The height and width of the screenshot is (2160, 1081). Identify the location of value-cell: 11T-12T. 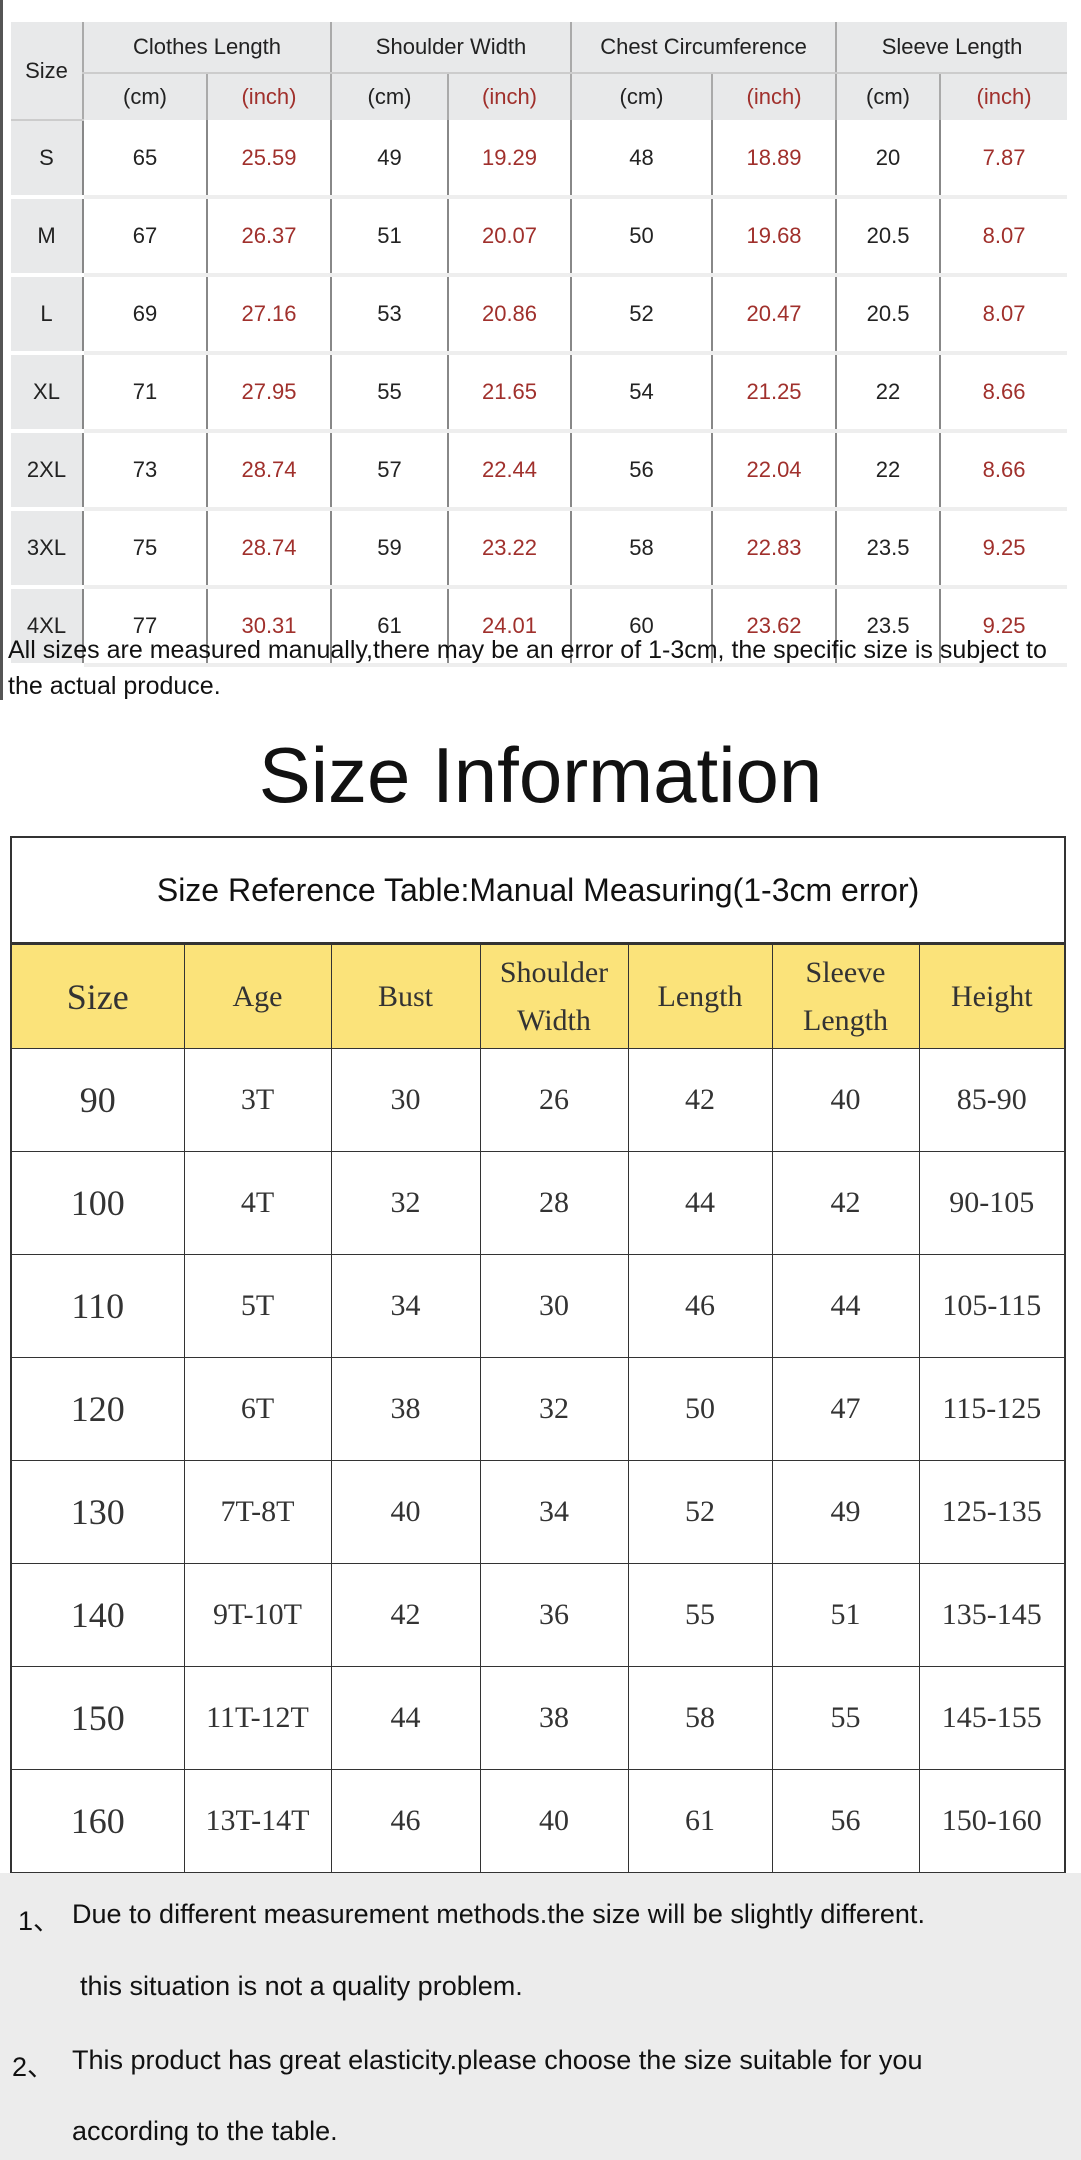
(257, 1718).